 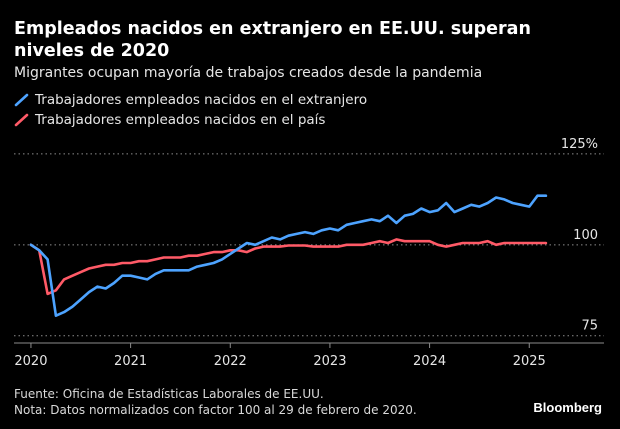 I want to click on x-tick-label: 2023, so click(x=329, y=361).